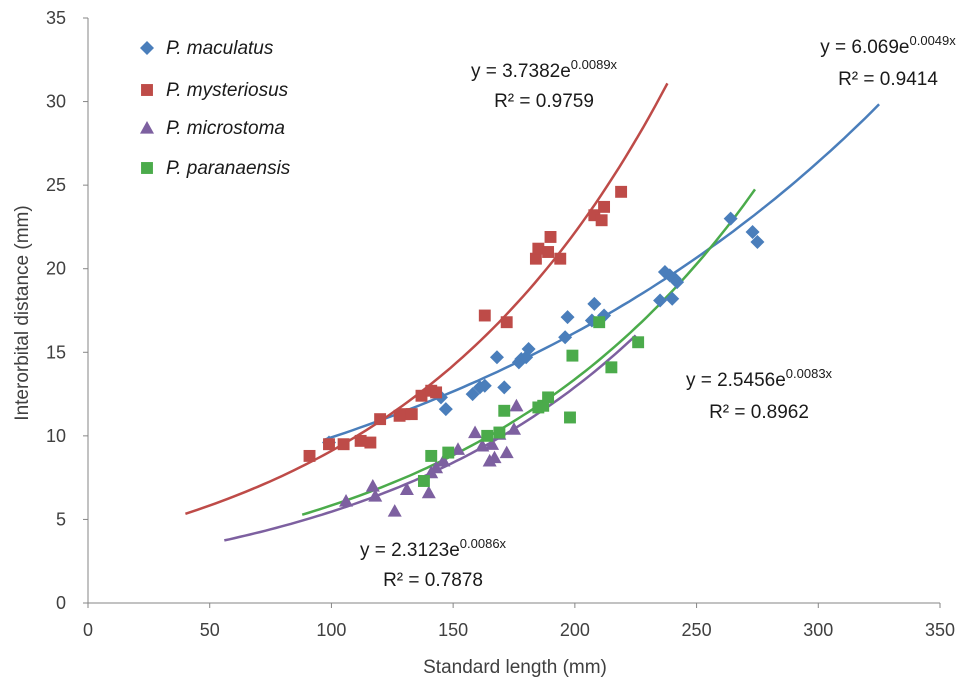 The height and width of the screenshot is (685, 970). What do you see at coordinates (818, 630) in the screenshot?
I see `x-tick-label: 300` at bounding box center [818, 630].